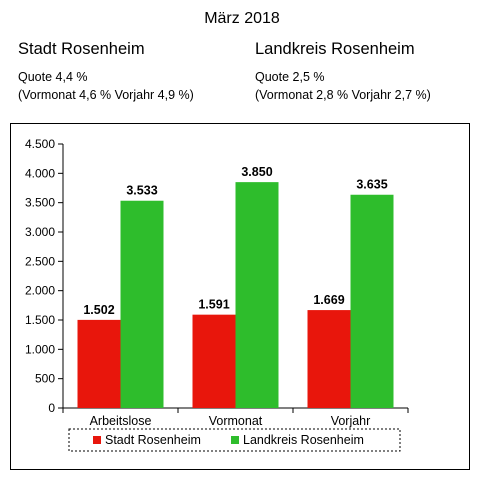  What do you see at coordinates (242, 18) in the screenshot?
I see `chart-title: März 2018` at bounding box center [242, 18].